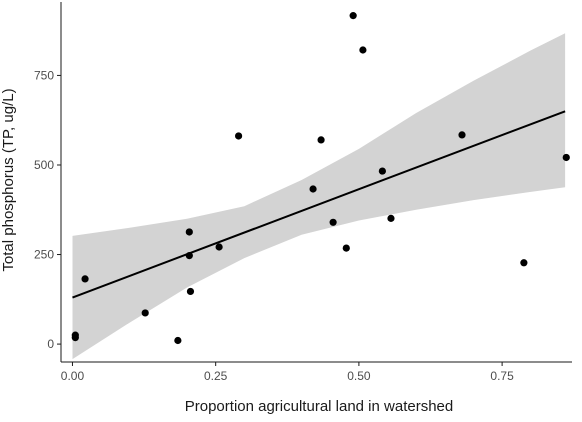  I want to click on x-tick-label: 0.75, so click(502, 376).